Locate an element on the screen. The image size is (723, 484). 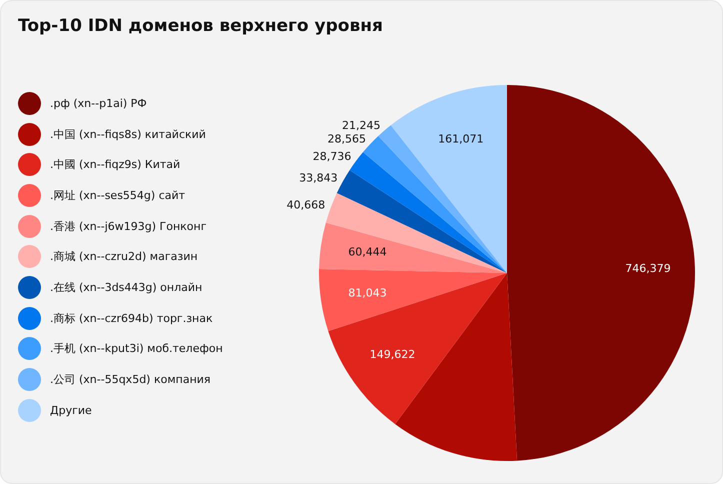
data-label: 28,736 is located at coordinates (332, 157).